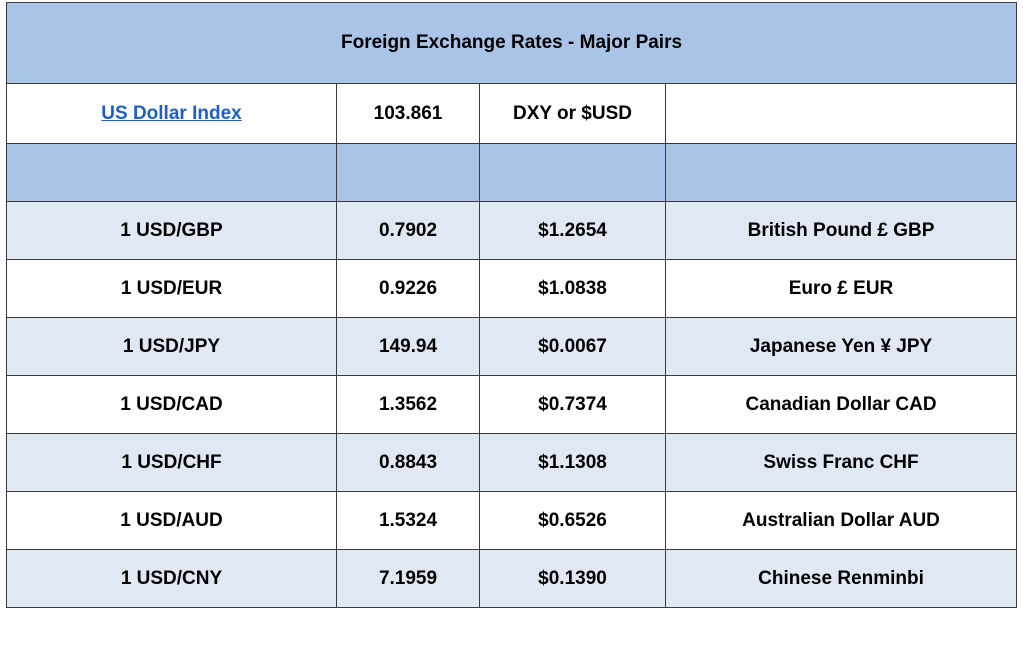 Image resolution: width=1024 pixels, height=645 pixels. Describe the element at coordinates (408, 578) in the screenshot. I see `rate-cell: 7.1959` at that location.